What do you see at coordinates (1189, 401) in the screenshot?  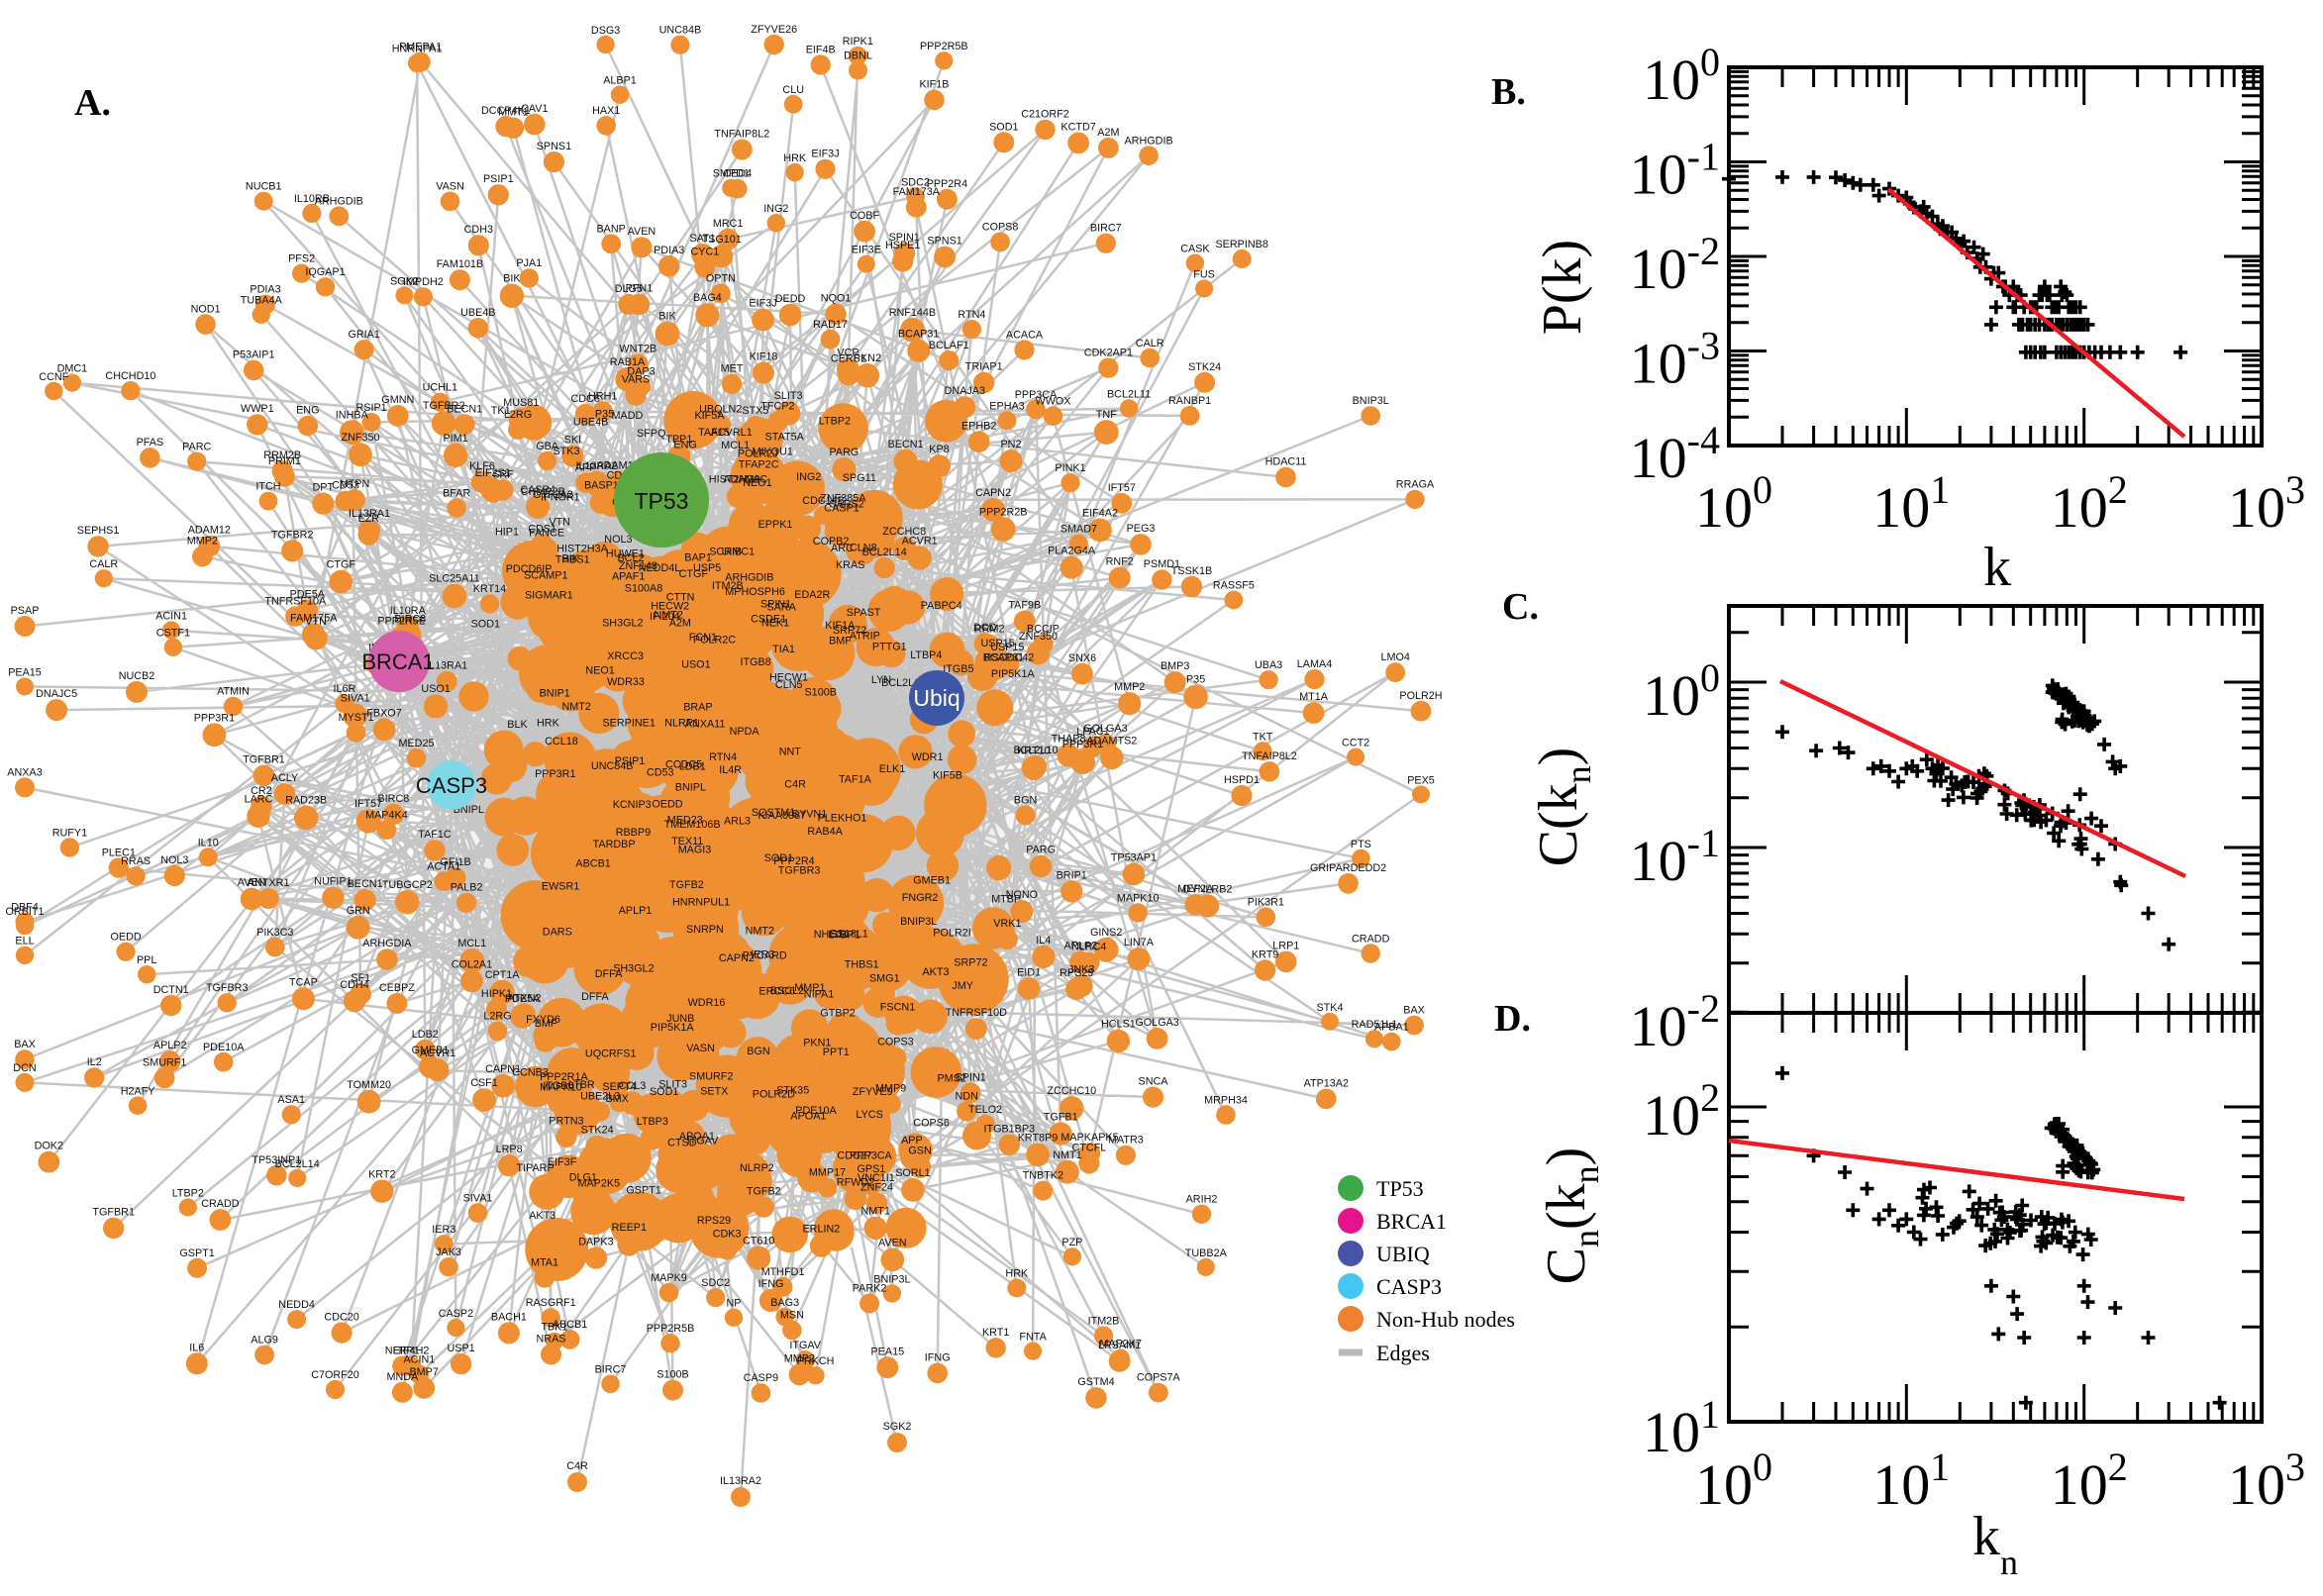 I see `svg-text: RANBP1` at bounding box center [1189, 401].